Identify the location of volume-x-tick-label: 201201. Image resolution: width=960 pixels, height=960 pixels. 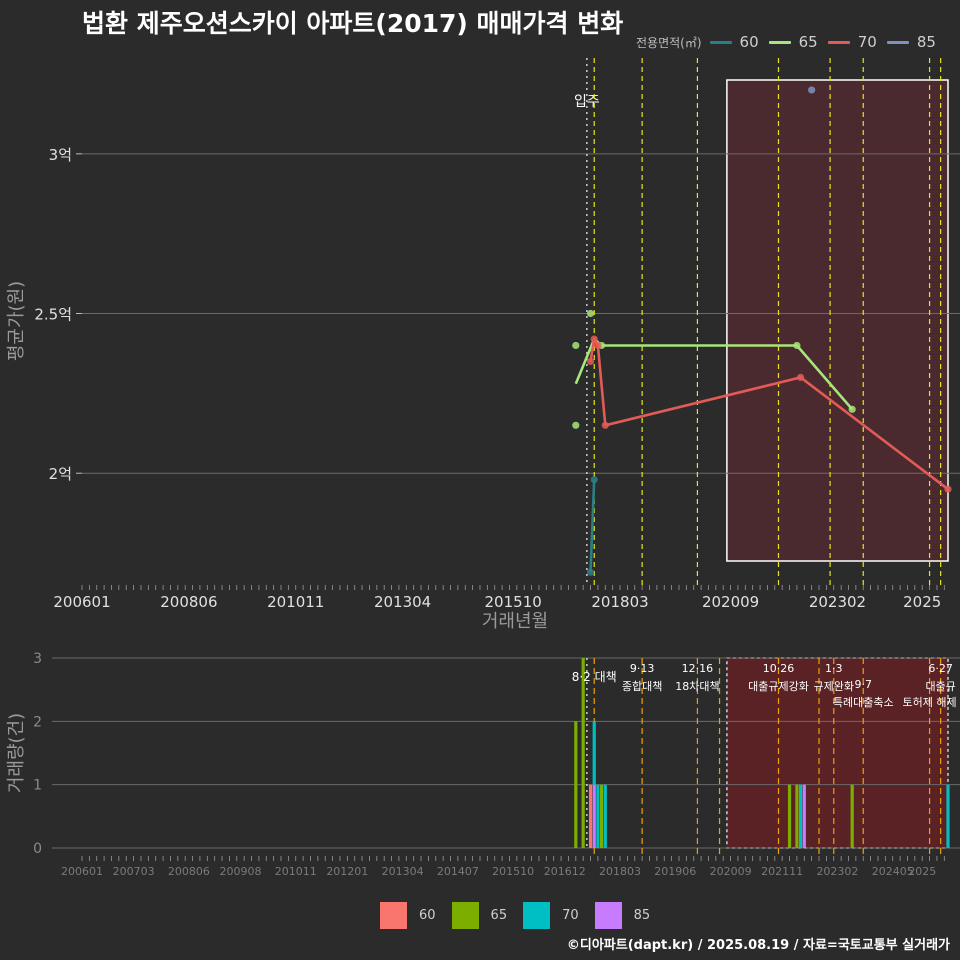
(347, 871).